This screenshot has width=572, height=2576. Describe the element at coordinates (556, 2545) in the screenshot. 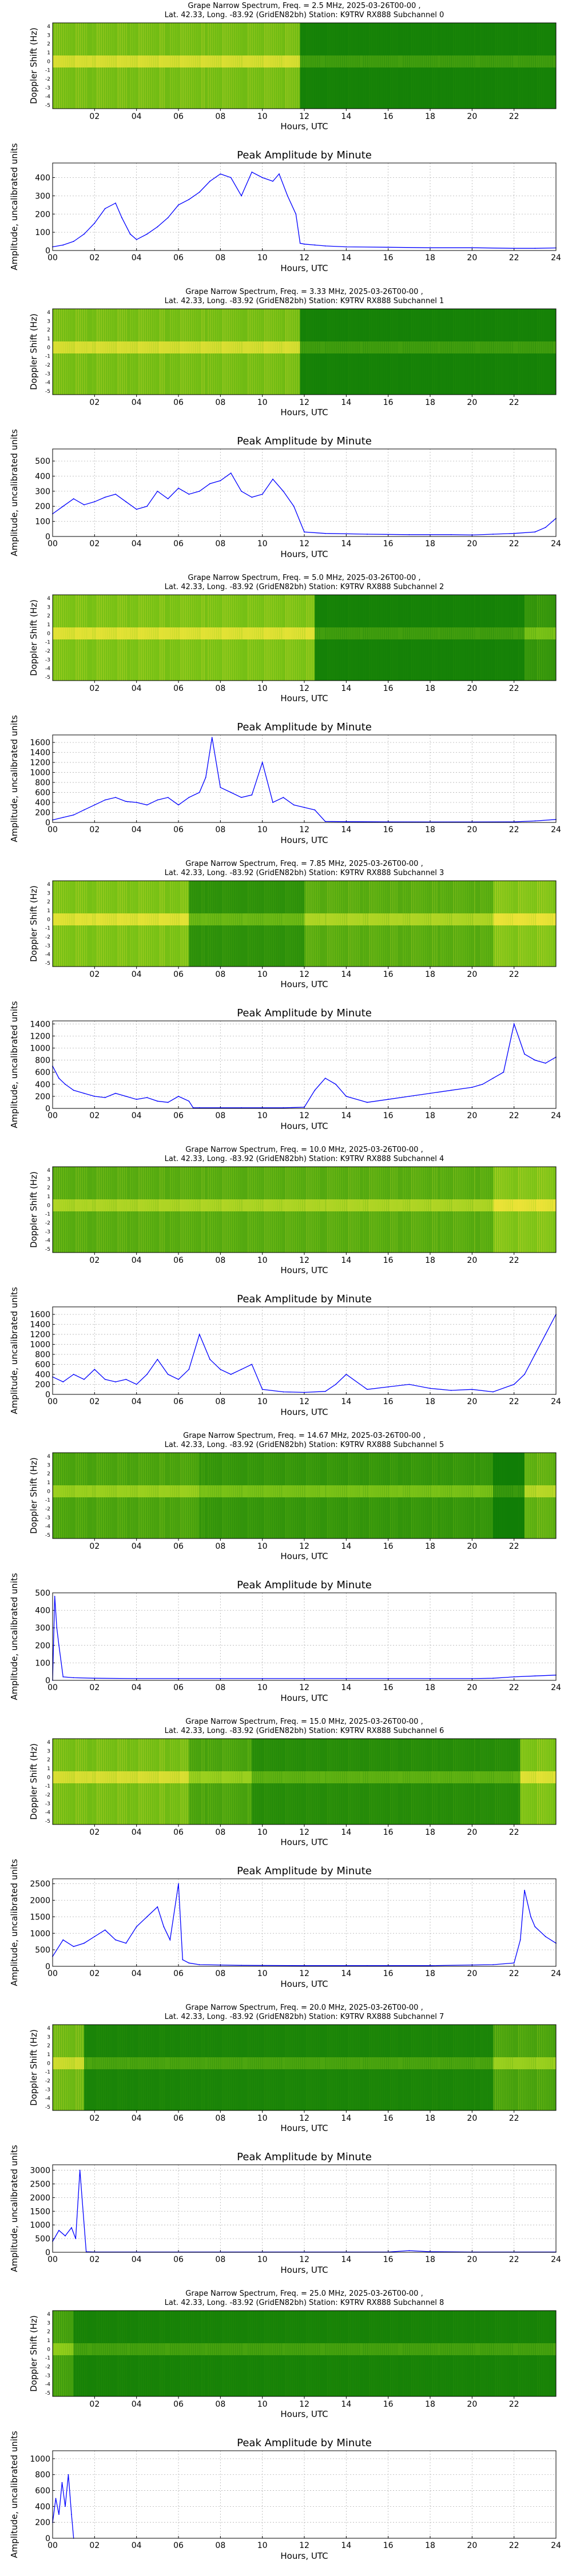

I see `amplitude-x-tick-label: 24` at that location.